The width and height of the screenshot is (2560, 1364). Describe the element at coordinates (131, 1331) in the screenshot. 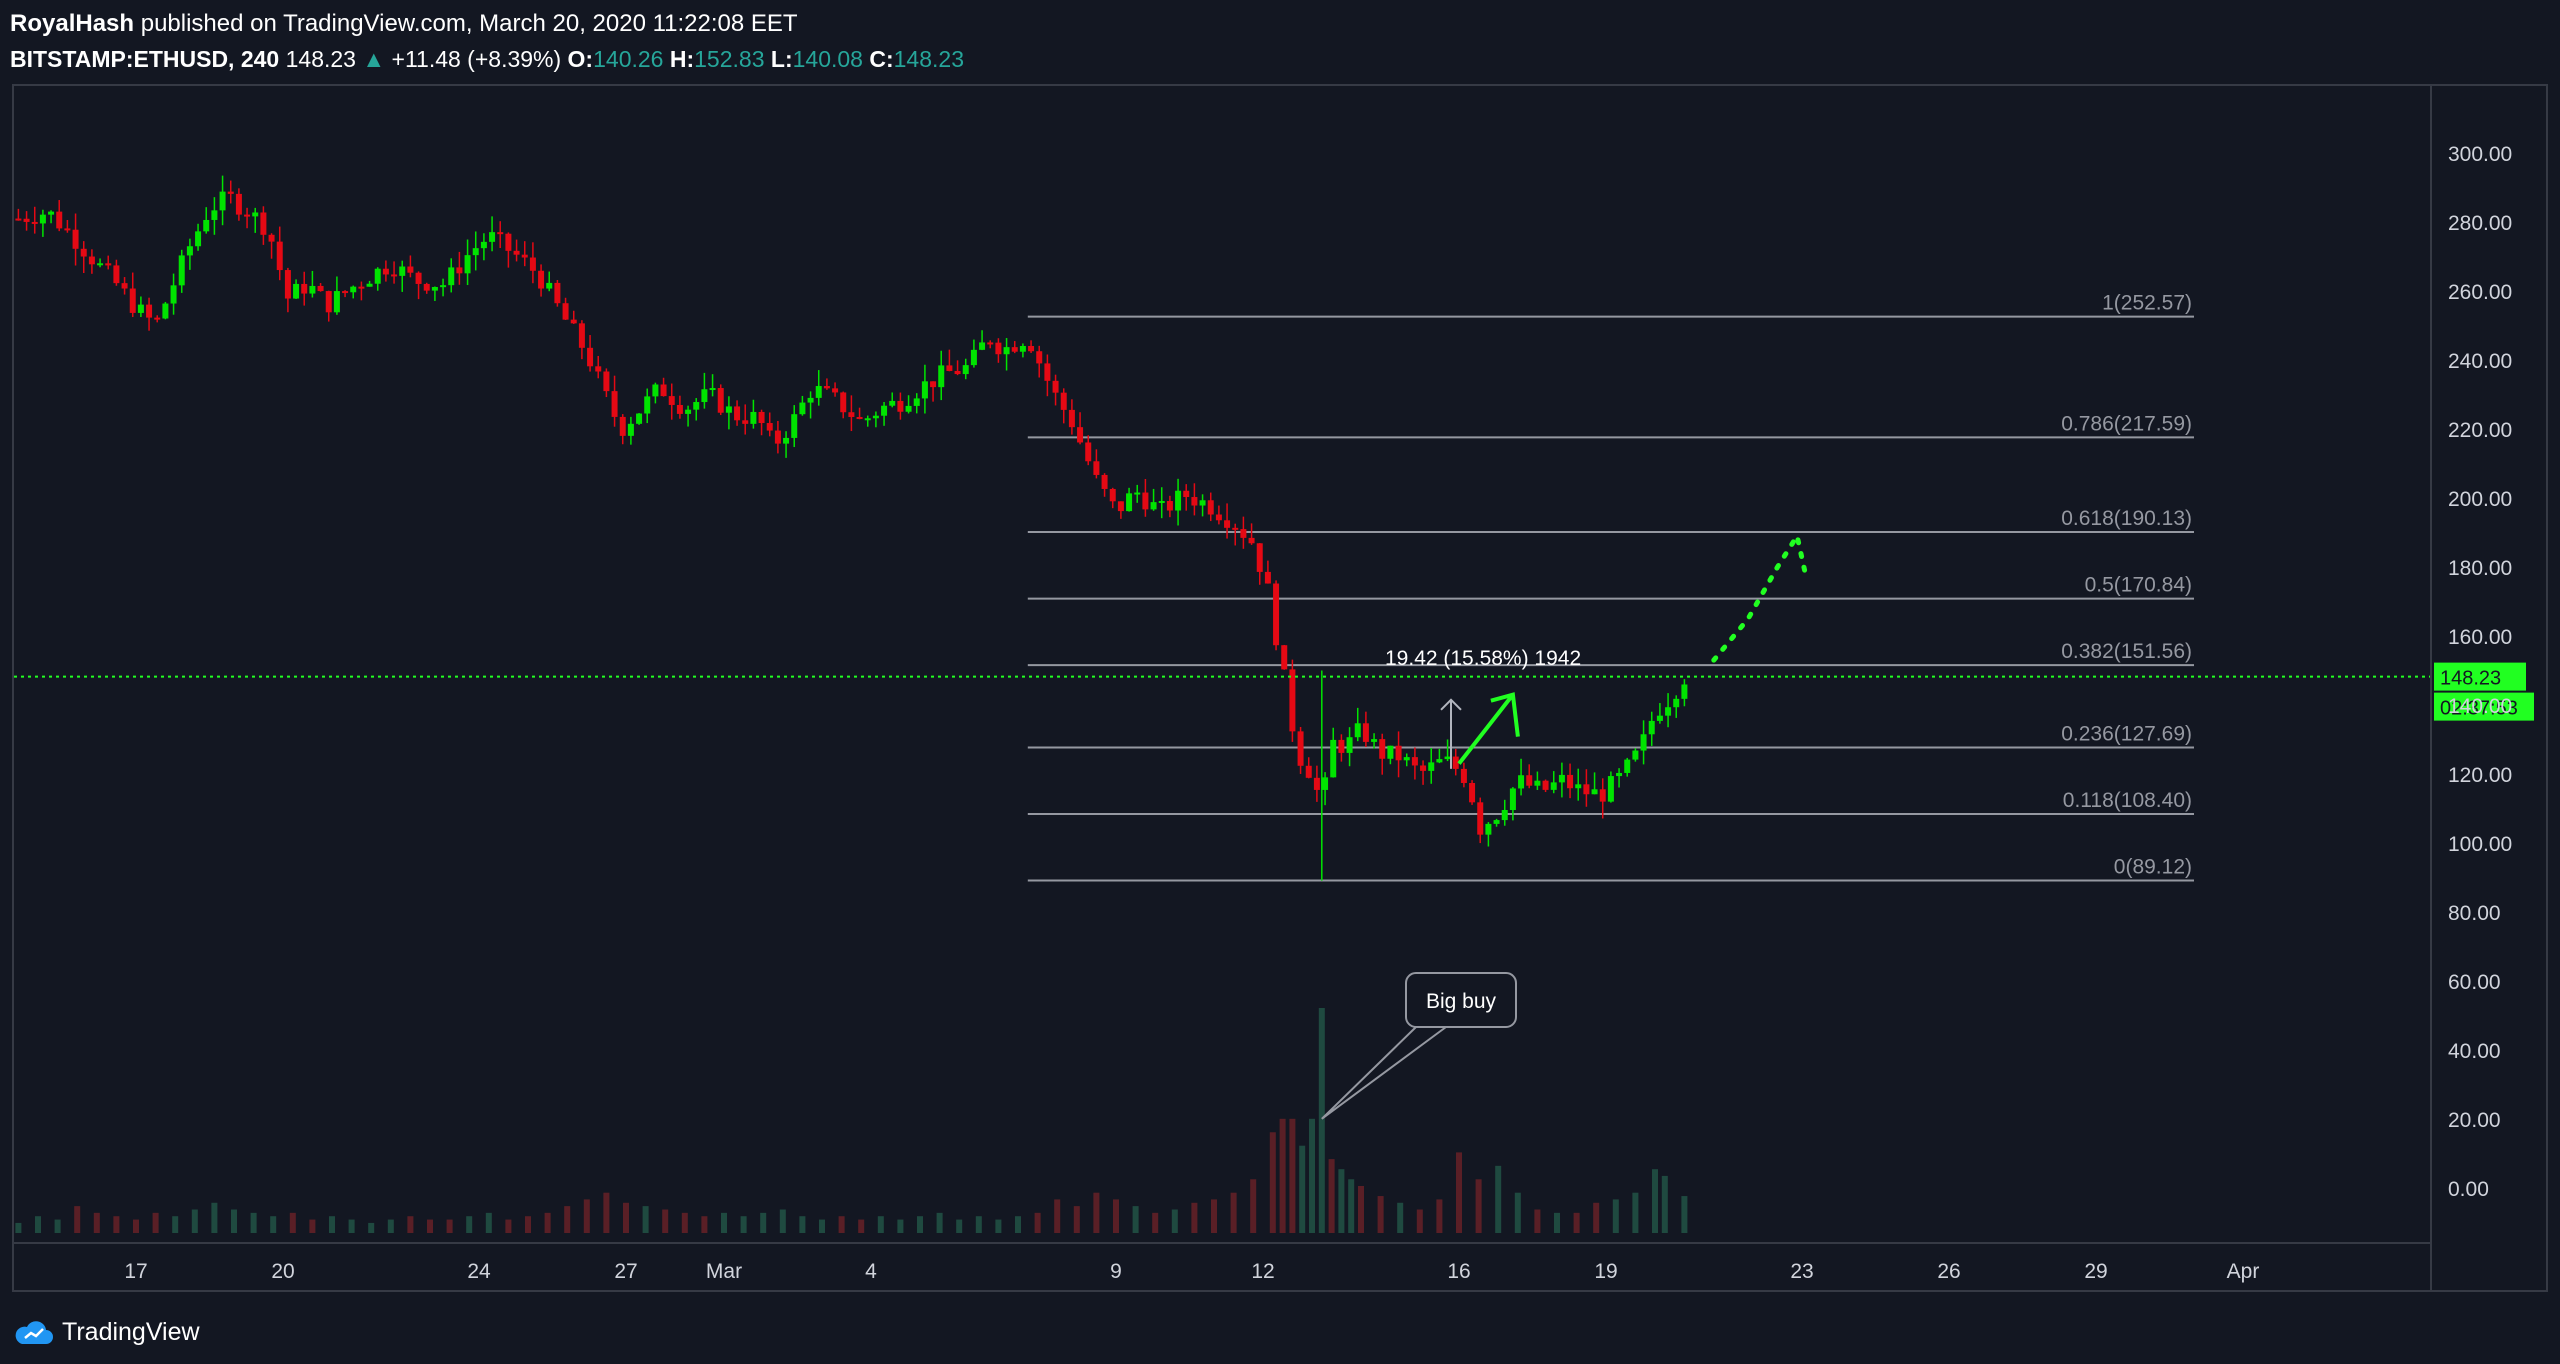

I see `tradingview-brand: TradingView` at that location.